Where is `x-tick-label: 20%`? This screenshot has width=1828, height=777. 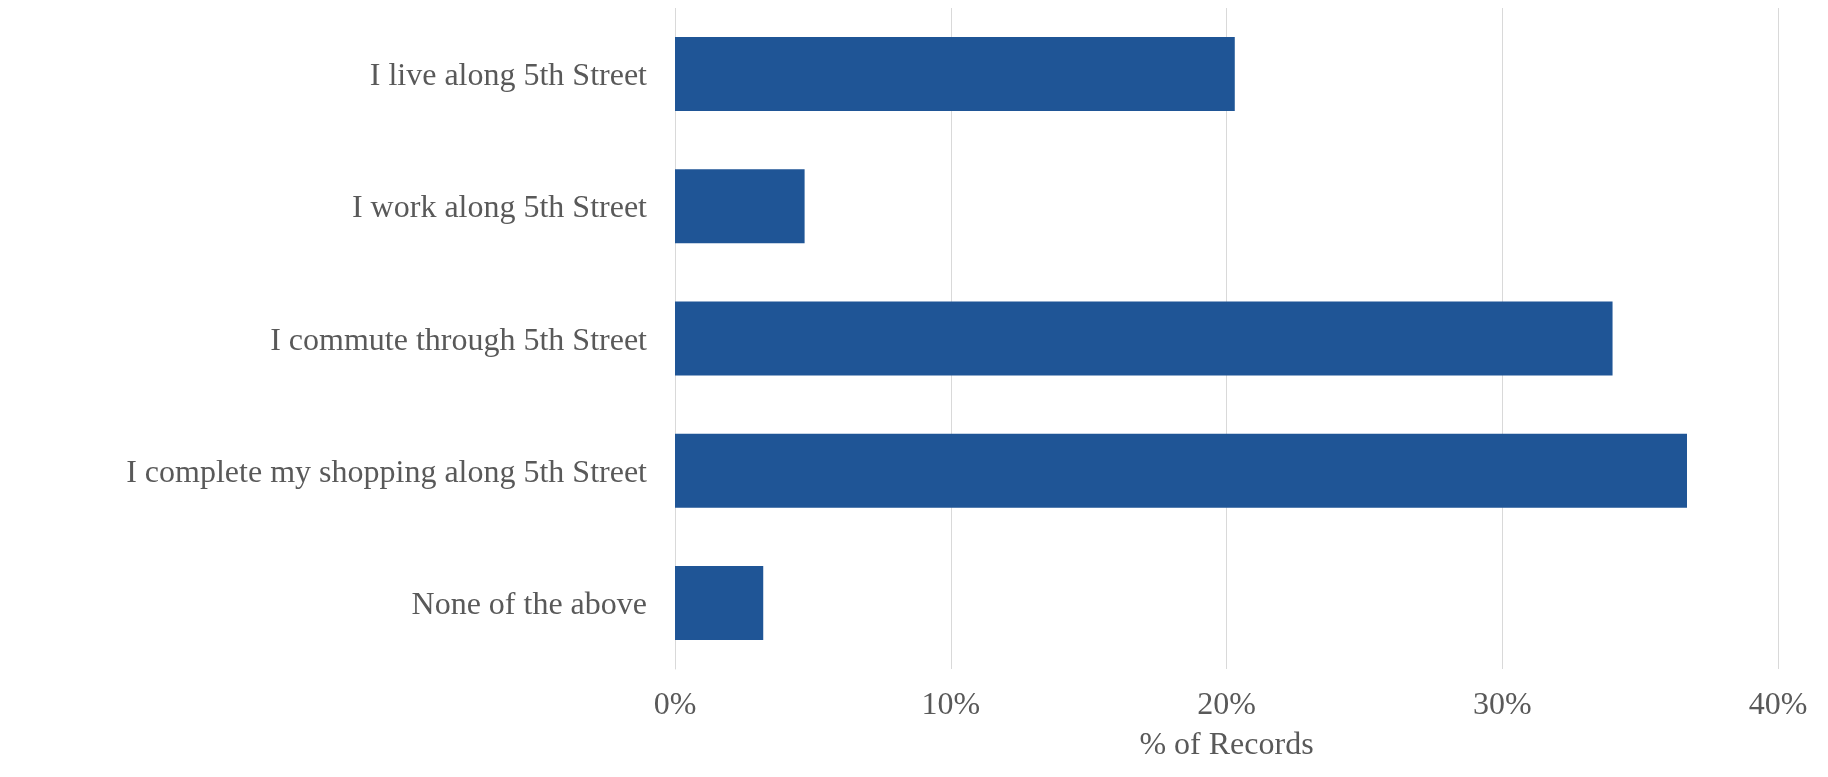
x-tick-label: 20% is located at coordinates (1226, 703).